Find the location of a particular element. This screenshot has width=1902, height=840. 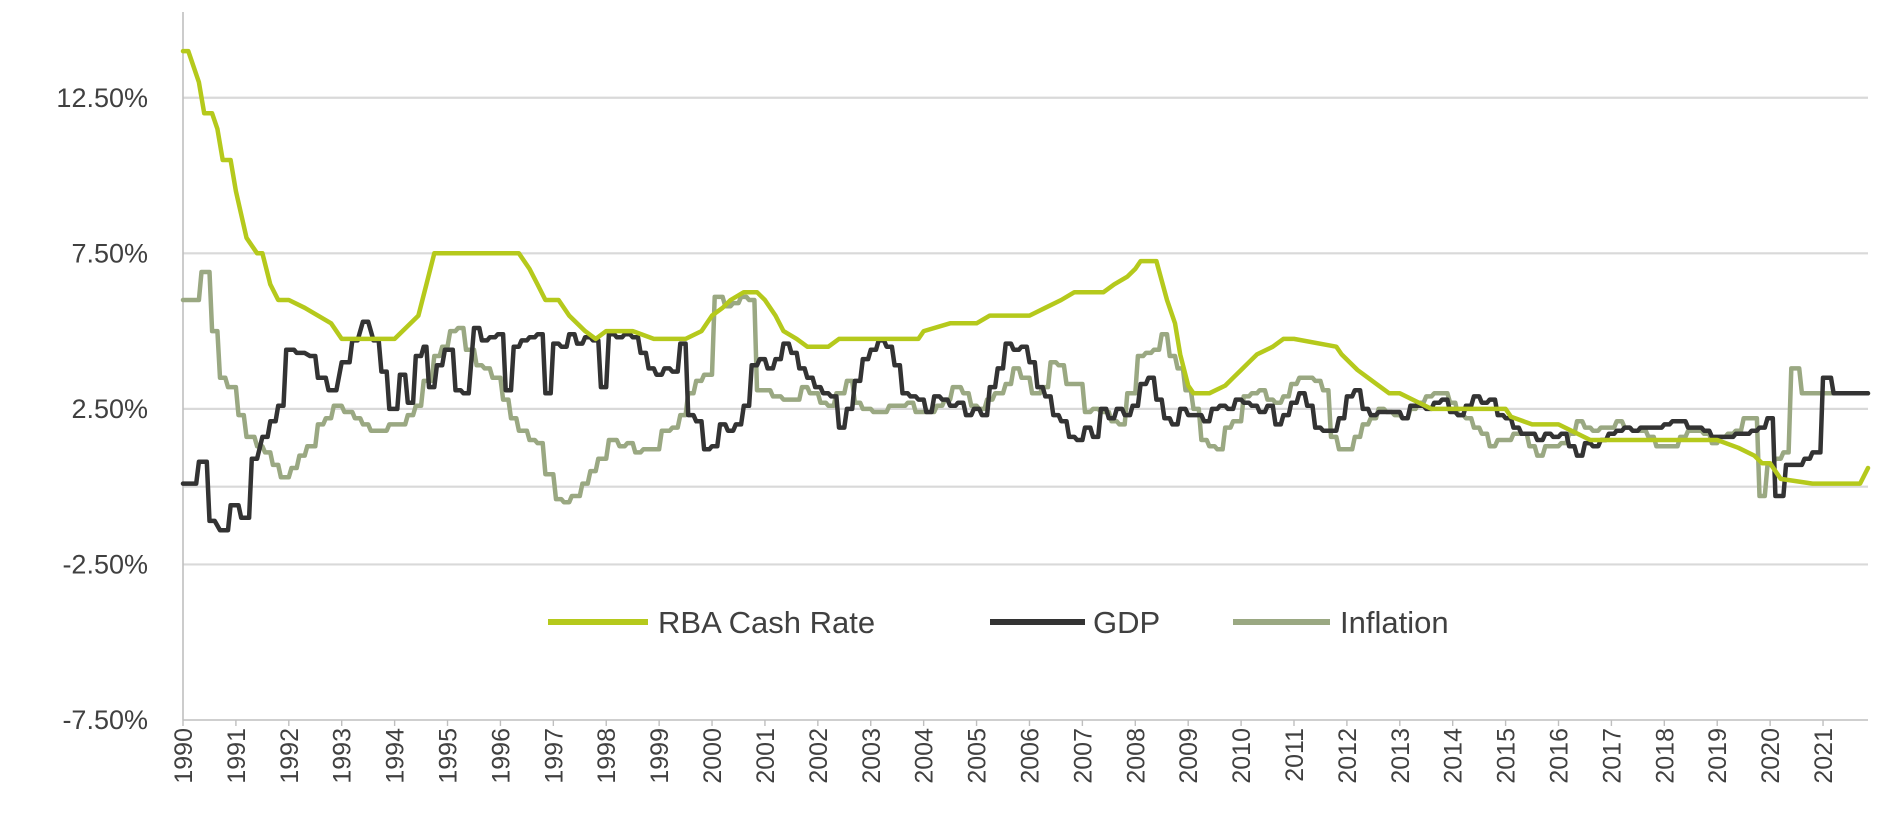

legend-label-inflation: Inflation is located at coordinates (1394, 622).